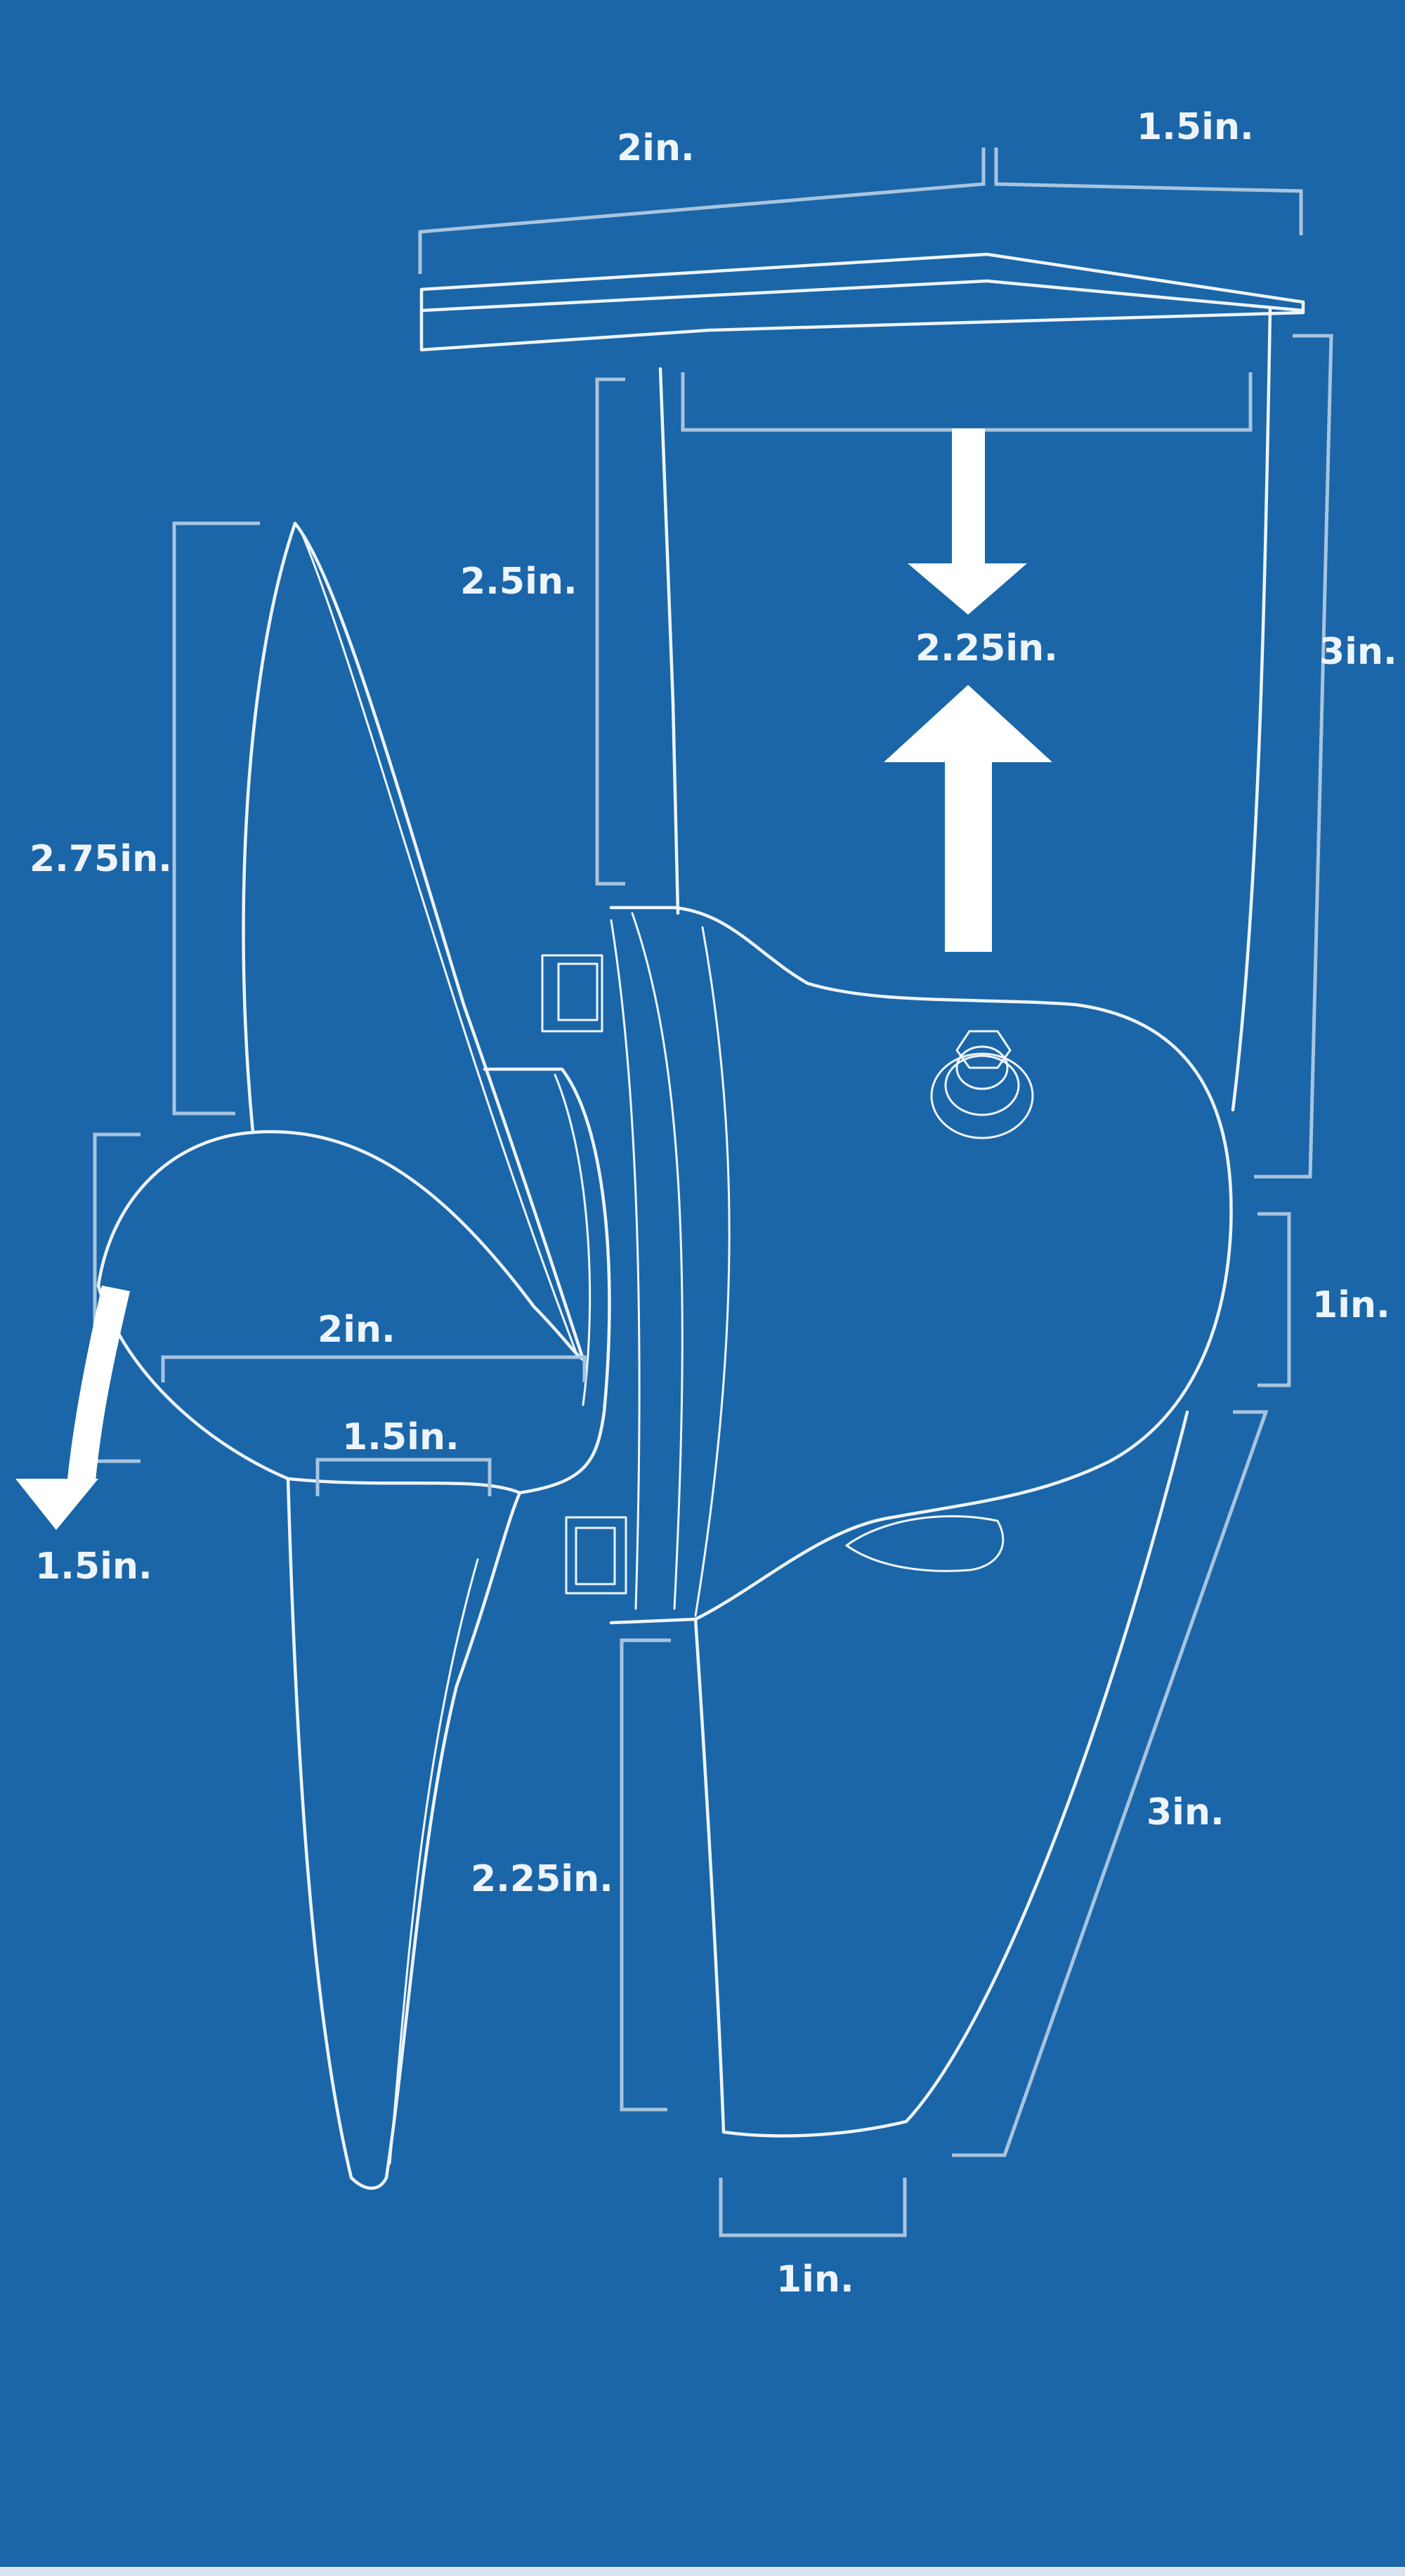 Image resolution: width=1405 pixels, height=2576 pixels. What do you see at coordinates (357, 1330) in the screenshot?
I see `label-blade-middle: 2in.` at bounding box center [357, 1330].